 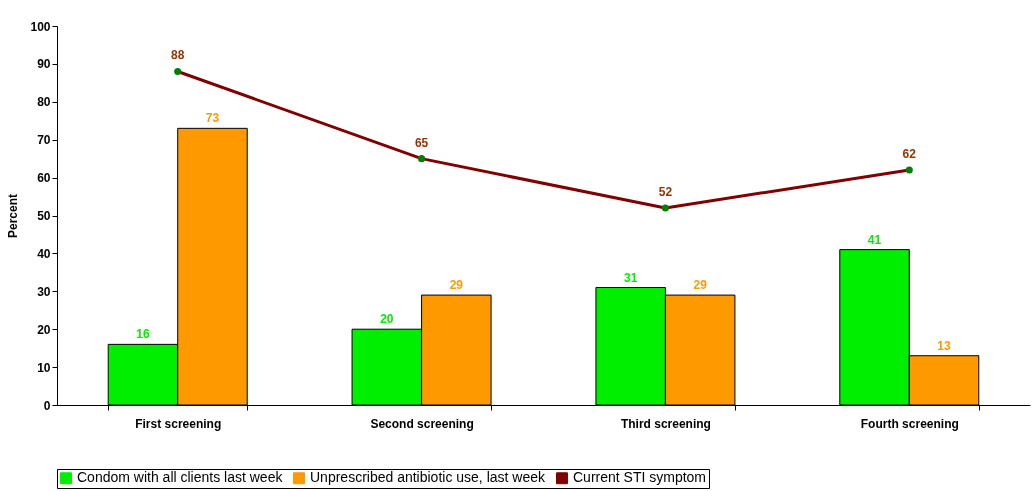 I want to click on y-tick-label: 60, so click(x=44, y=178).